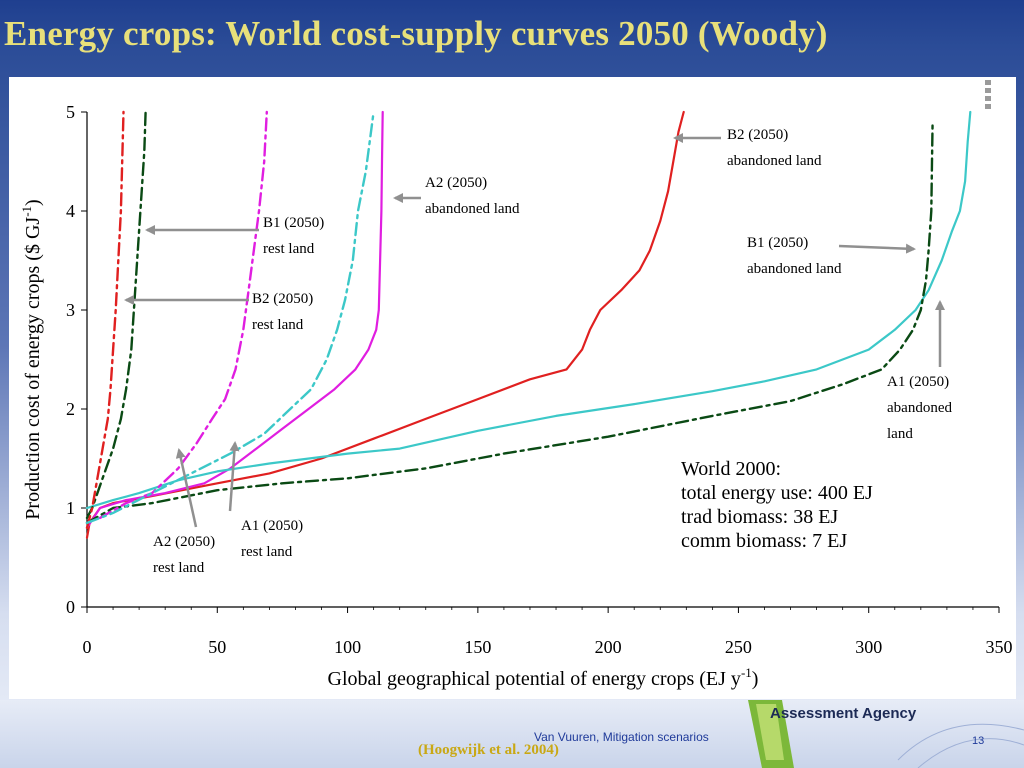 The image size is (1024, 768). Describe the element at coordinates (608, 647) in the screenshot. I see `x-tick-label: 200` at that location.